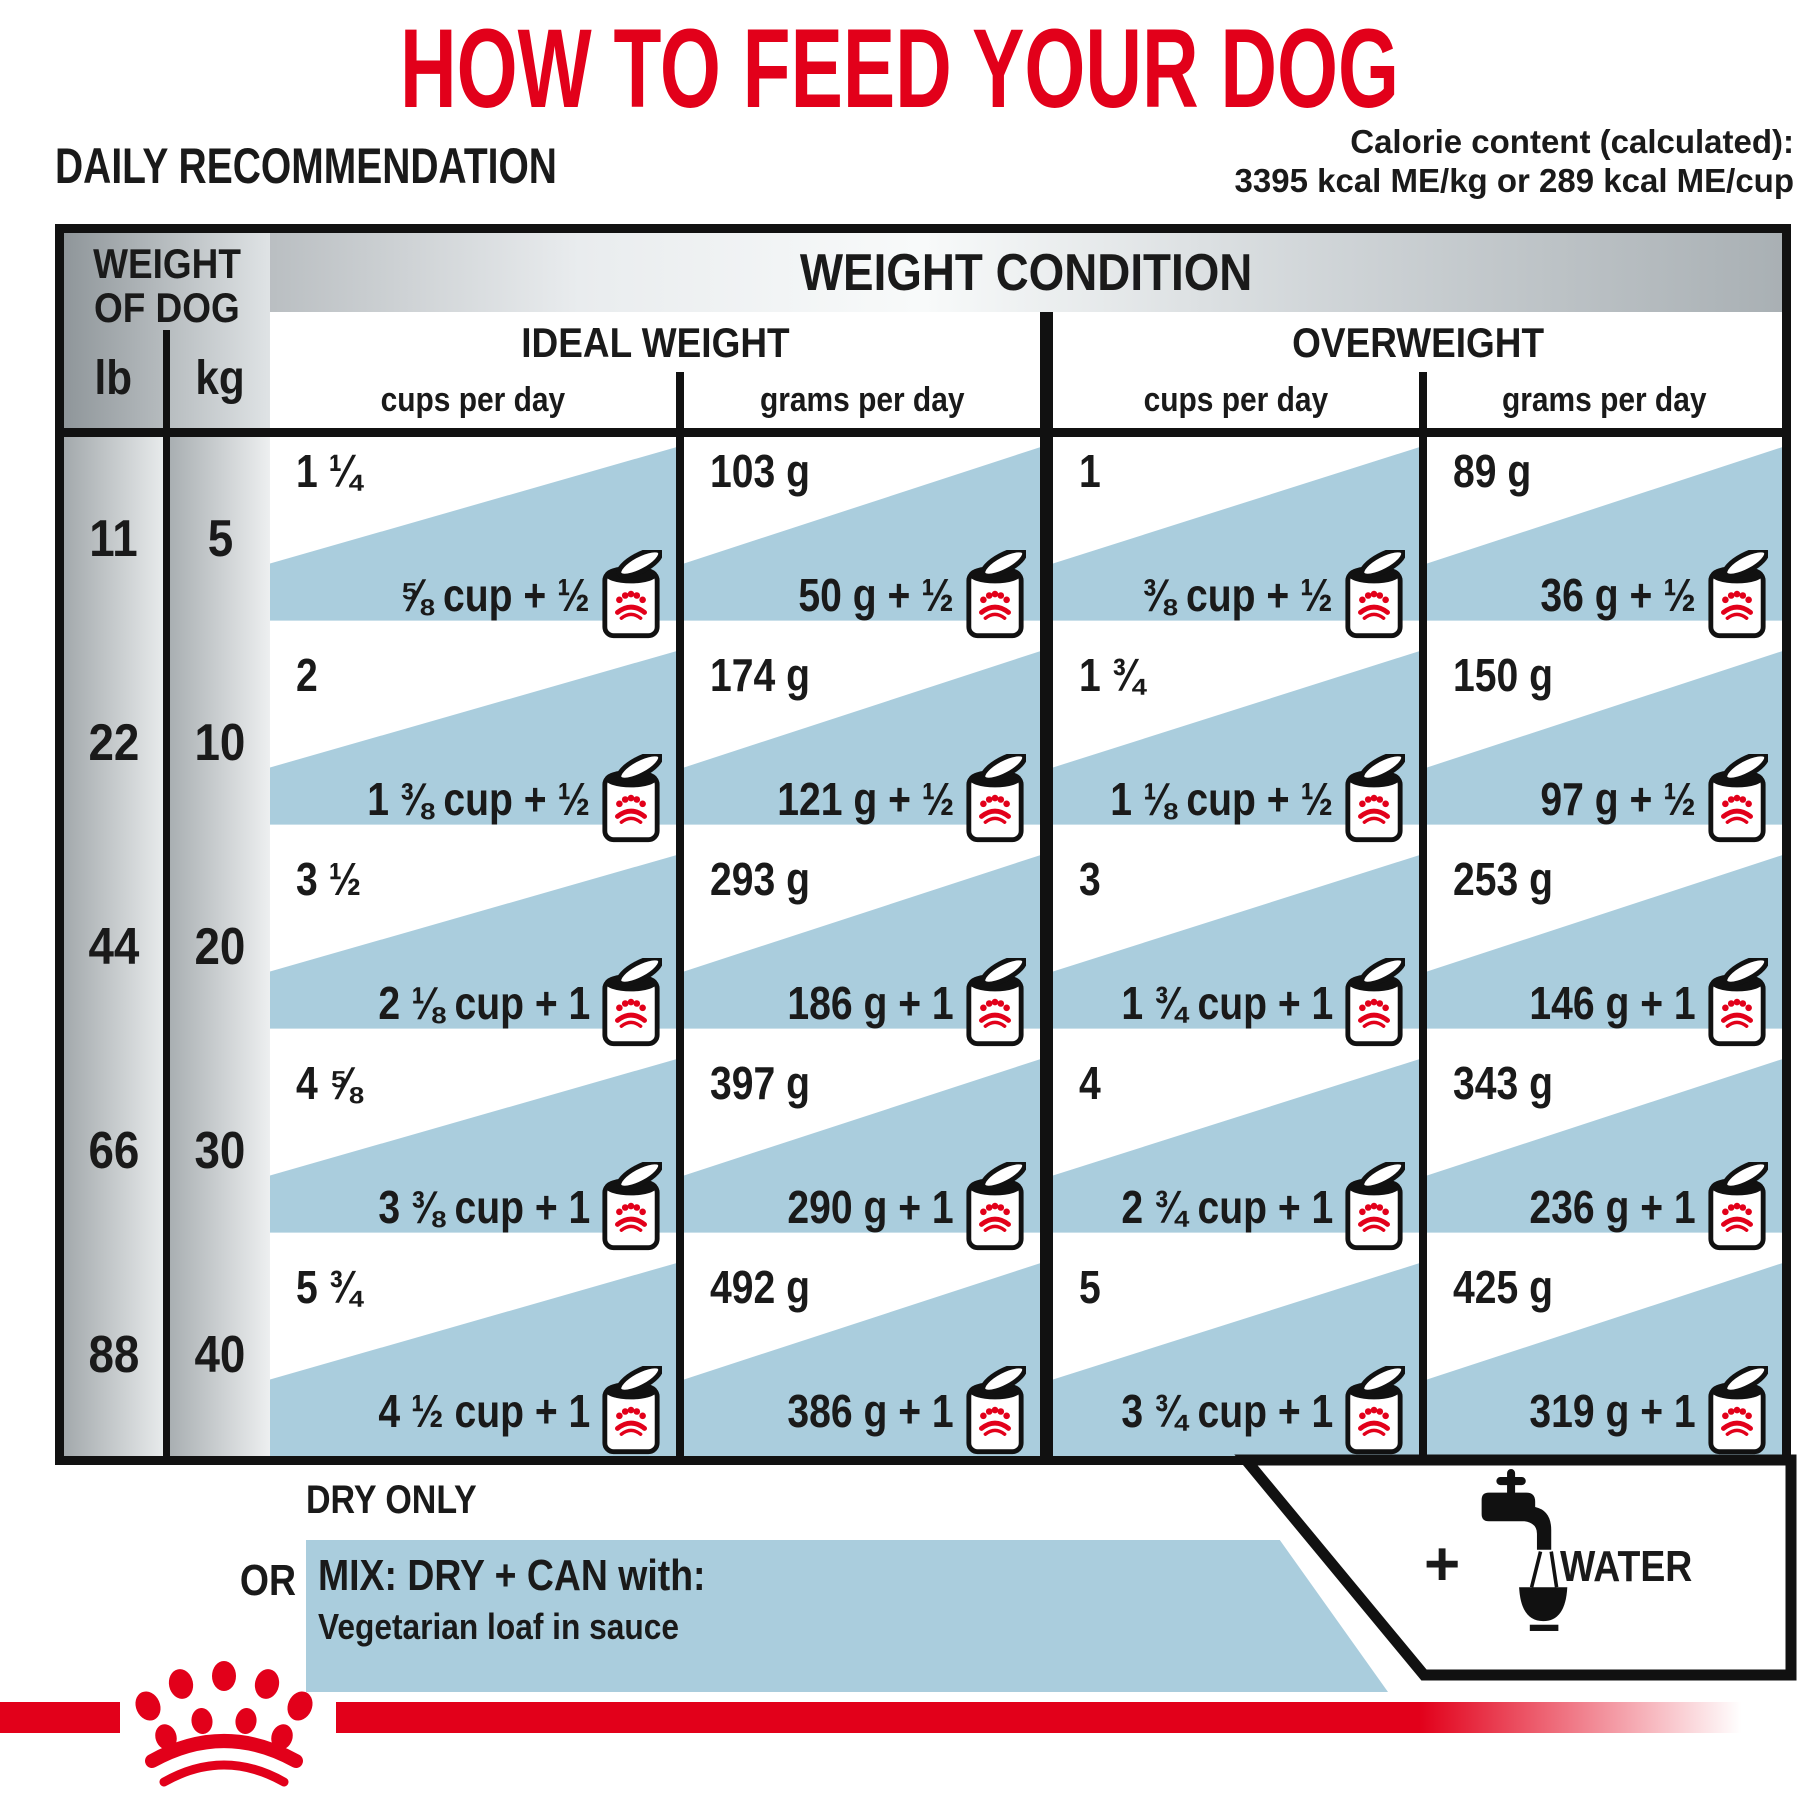 Image resolution: width=1800 pixels, height=1800 pixels. What do you see at coordinates (1604, 400) in the screenshot?
I see `overweight-grams-column-header: grams per day` at bounding box center [1604, 400].